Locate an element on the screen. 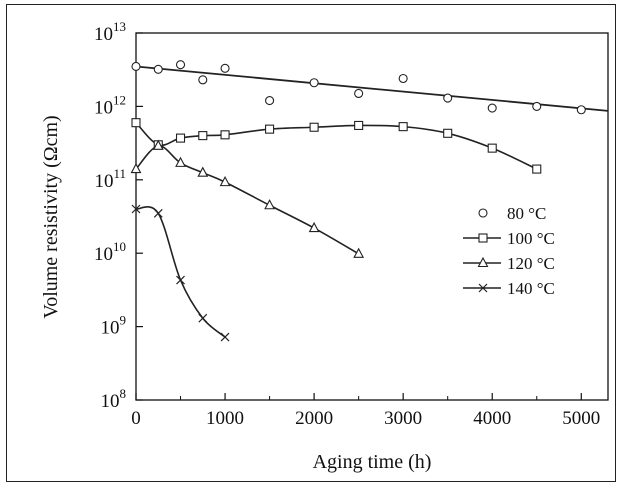 Image resolution: width=624 pixels, height=488 pixels. y-tick-label: 10¹³ is located at coordinates (110, 32).